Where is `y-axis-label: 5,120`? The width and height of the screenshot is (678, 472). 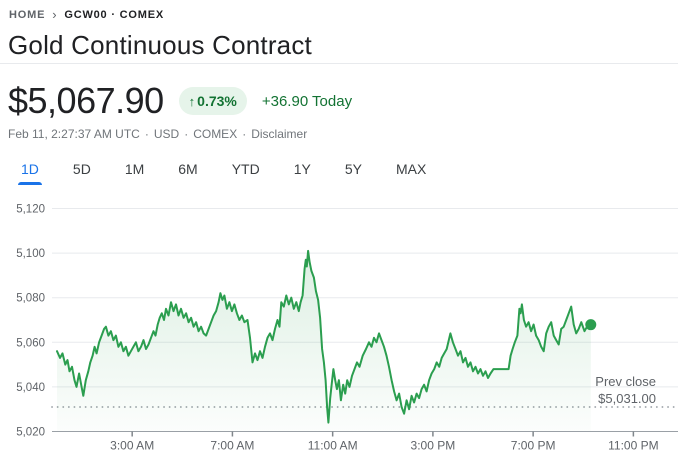 y-axis-label: 5,120 is located at coordinates (30, 210).